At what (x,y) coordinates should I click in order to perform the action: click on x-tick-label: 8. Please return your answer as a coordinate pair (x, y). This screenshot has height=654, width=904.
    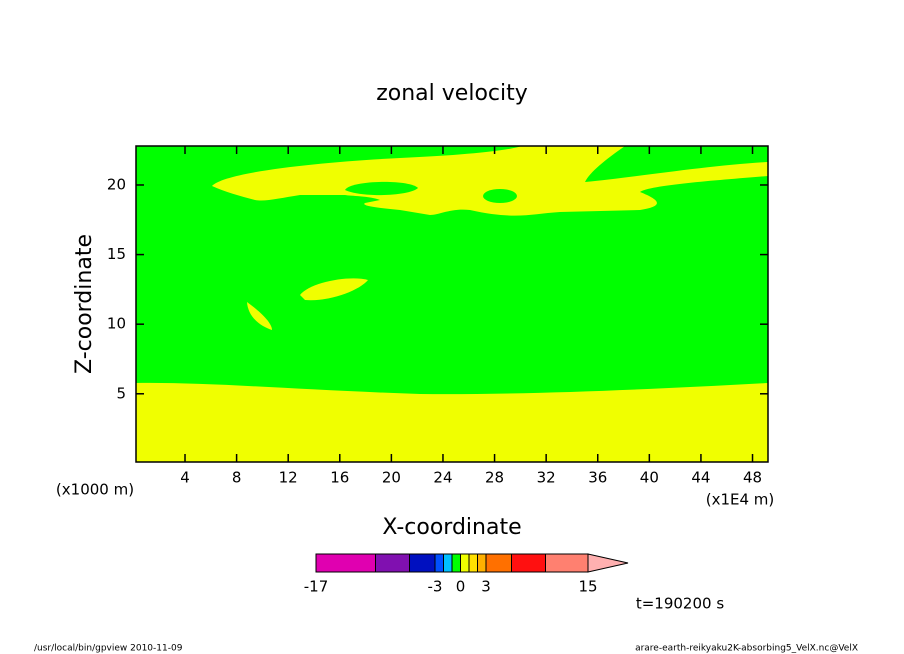
    Looking at the image, I should click on (237, 478).